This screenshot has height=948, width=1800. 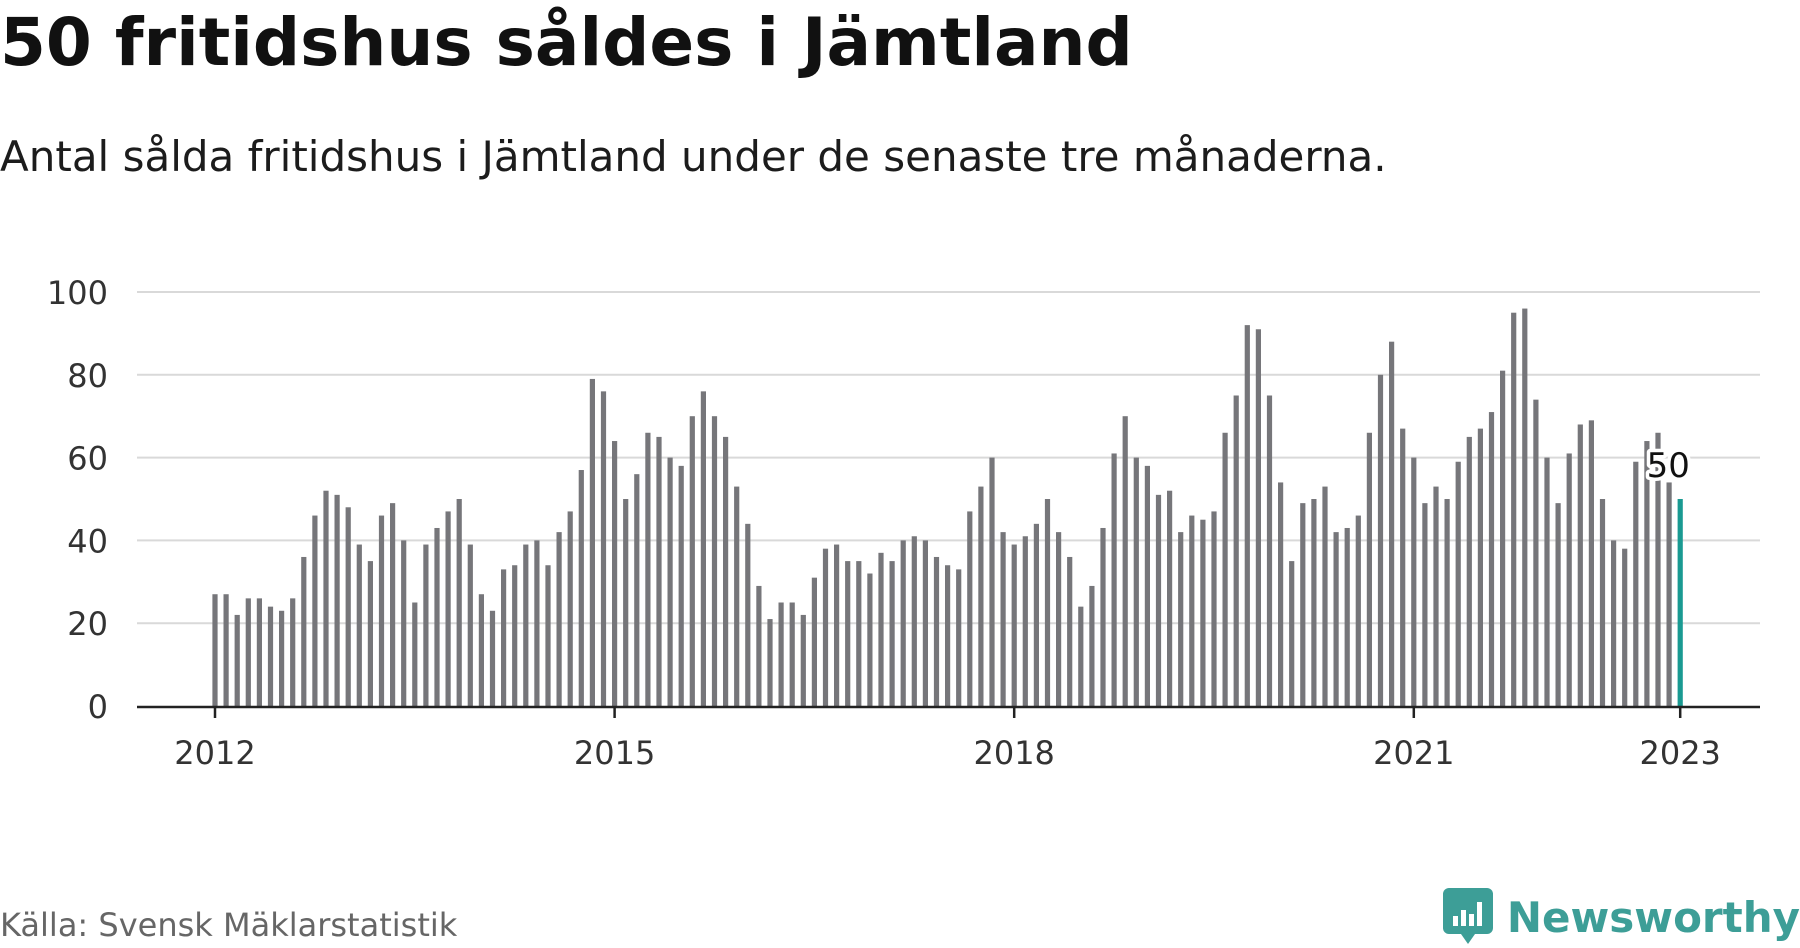 What do you see at coordinates (229, 925) in the screenshot?
I see `source-note: Källa: Svensk Mäklarstatistik` at bounding box center [229, 925].